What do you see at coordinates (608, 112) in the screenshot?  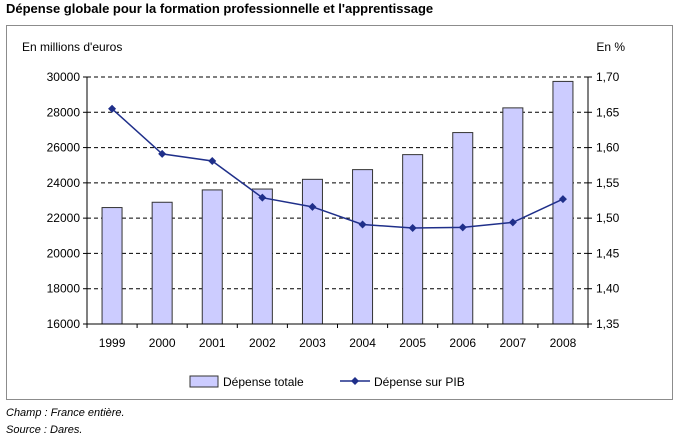 I see `right-tick-label: 1,65` at bounding box center [608, 112].